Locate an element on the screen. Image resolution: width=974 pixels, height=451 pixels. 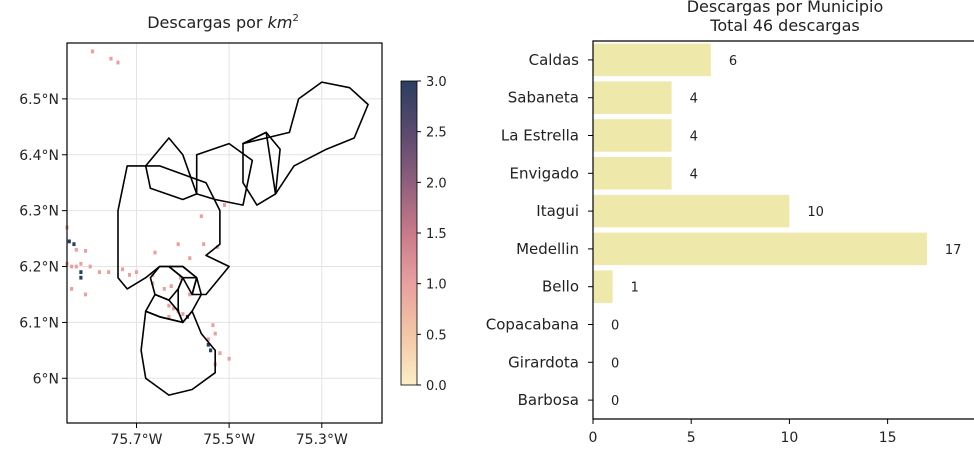
bar-category-label: Itagui is located at coordinates (557, 211).